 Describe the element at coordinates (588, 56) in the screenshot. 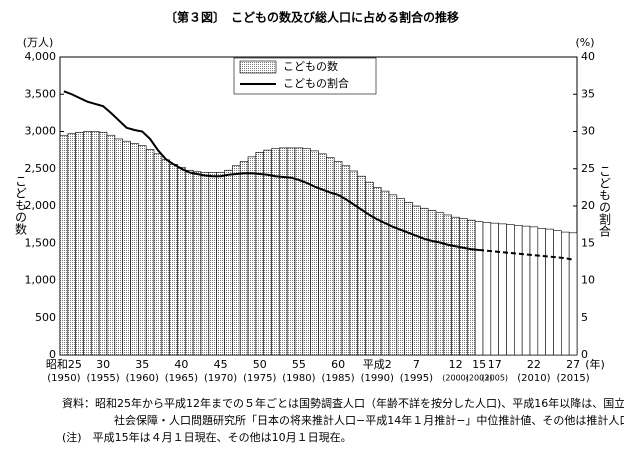

I see `y2-tick-label: 40` at that location.